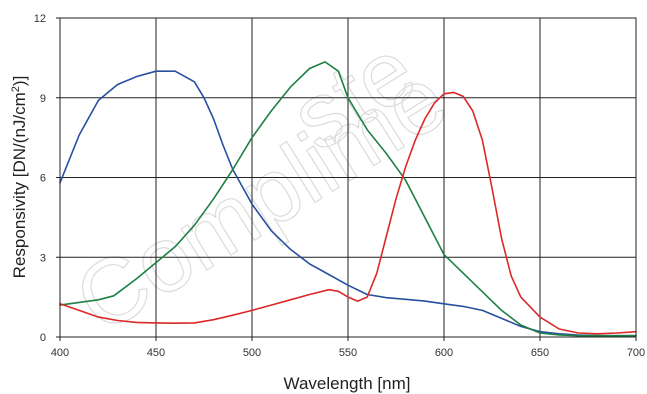 Image resolution: width=647 pixels, height=394 pixels. I want to click on y-tick-label: 0, so click(43, 338).